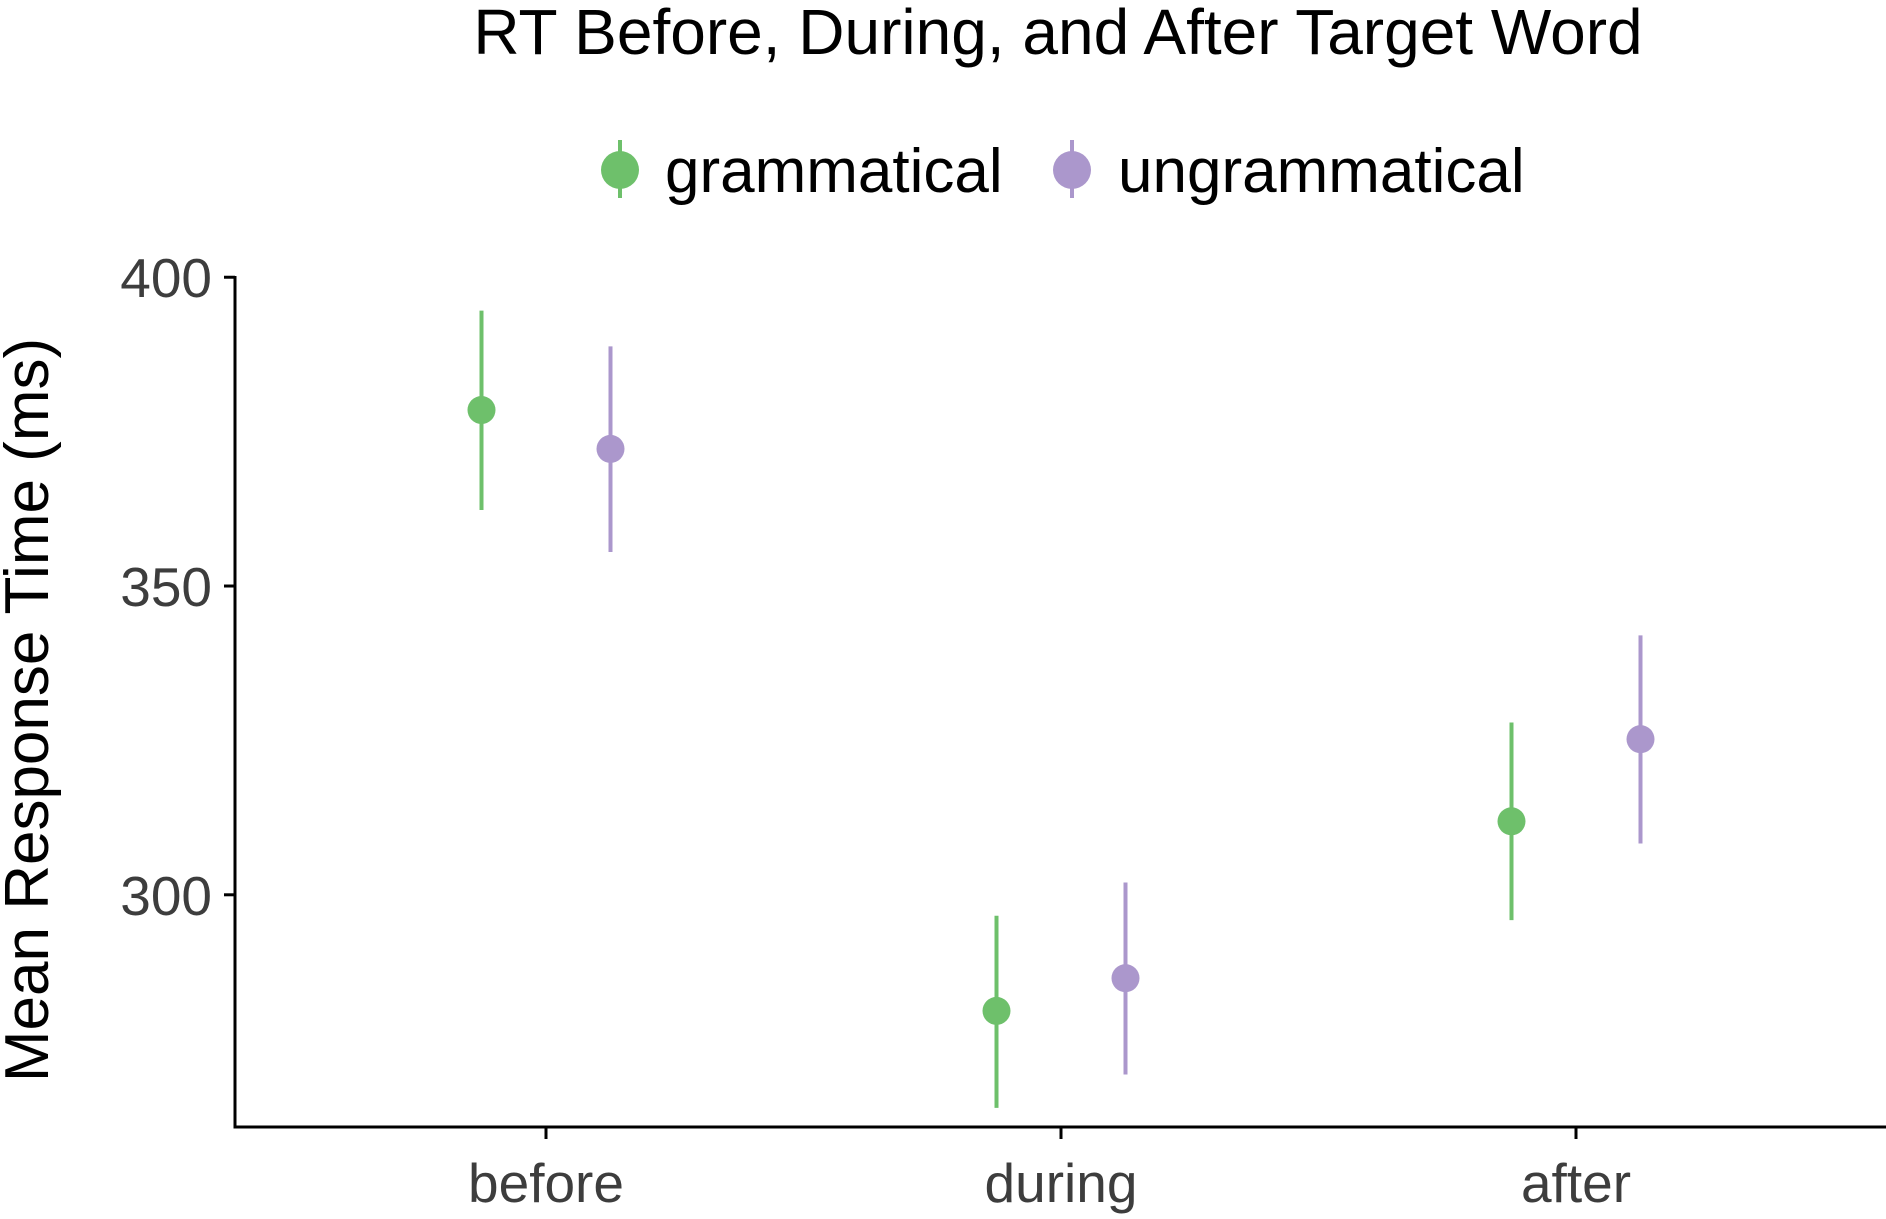  I want to click on x-tick-label: after, so click(1576, 1183).